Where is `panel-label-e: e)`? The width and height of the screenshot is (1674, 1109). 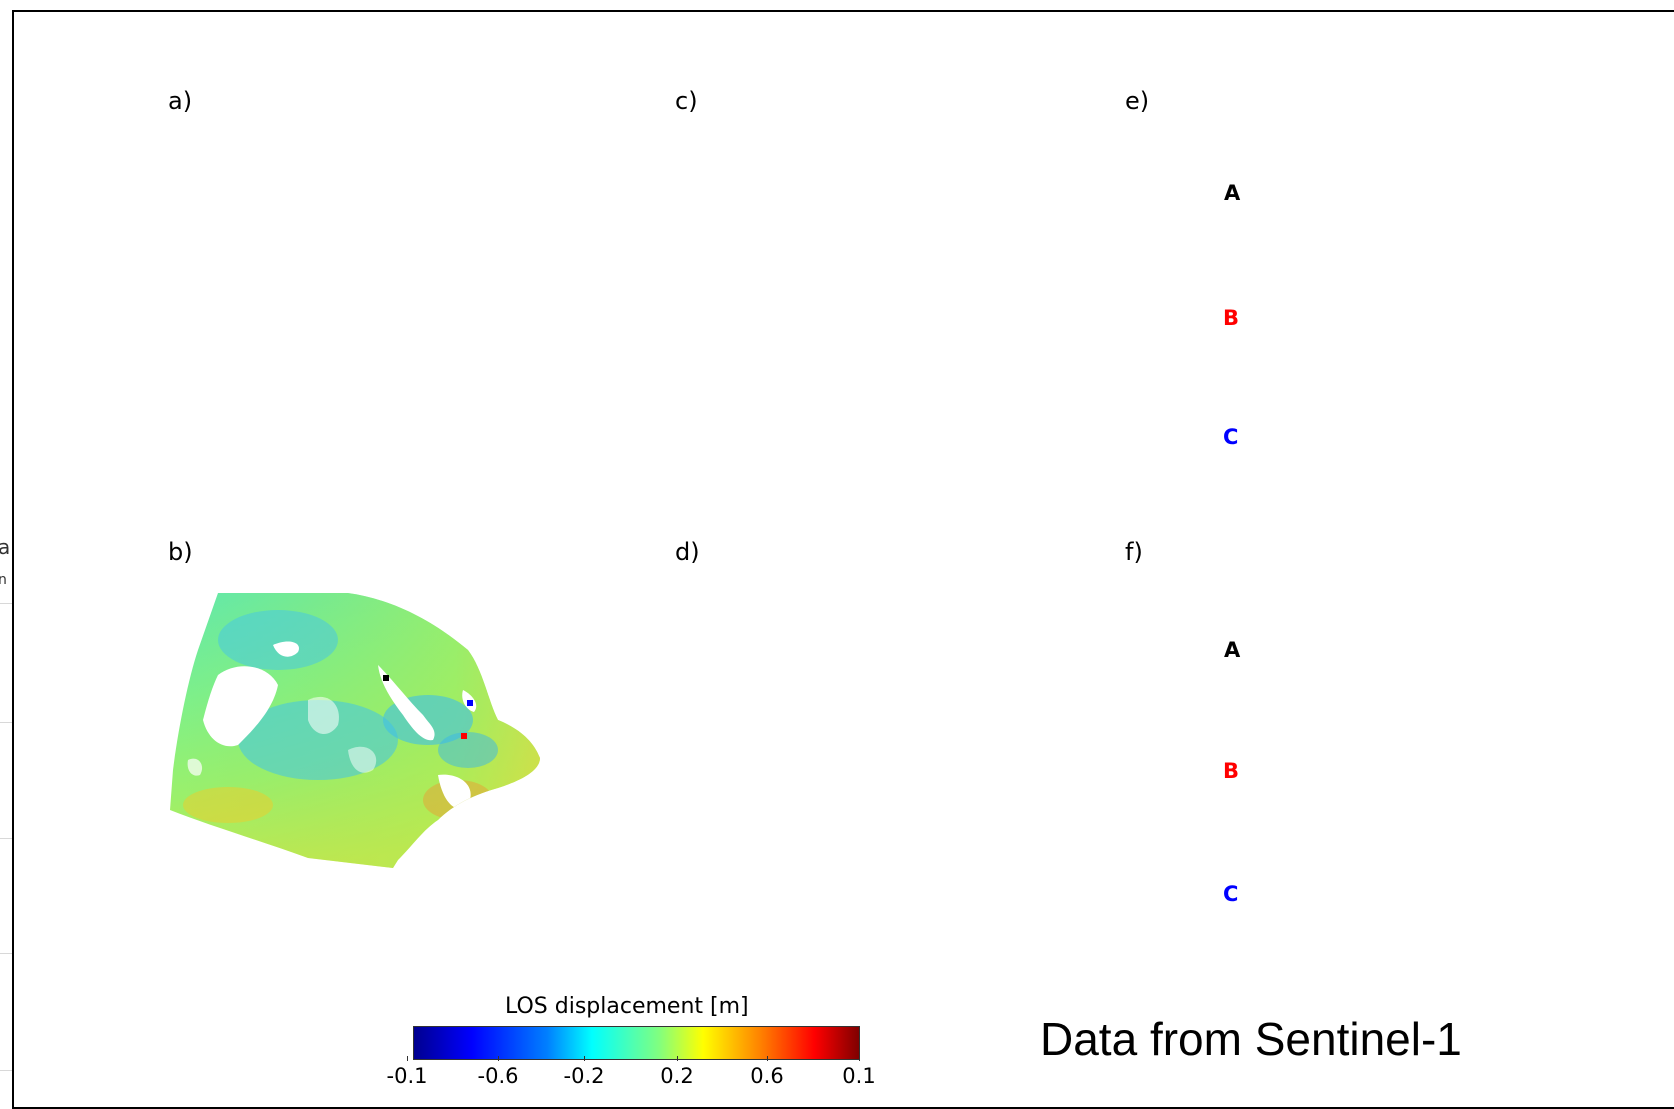 panel-label-e: e) is located at coordinates (1137, 101).